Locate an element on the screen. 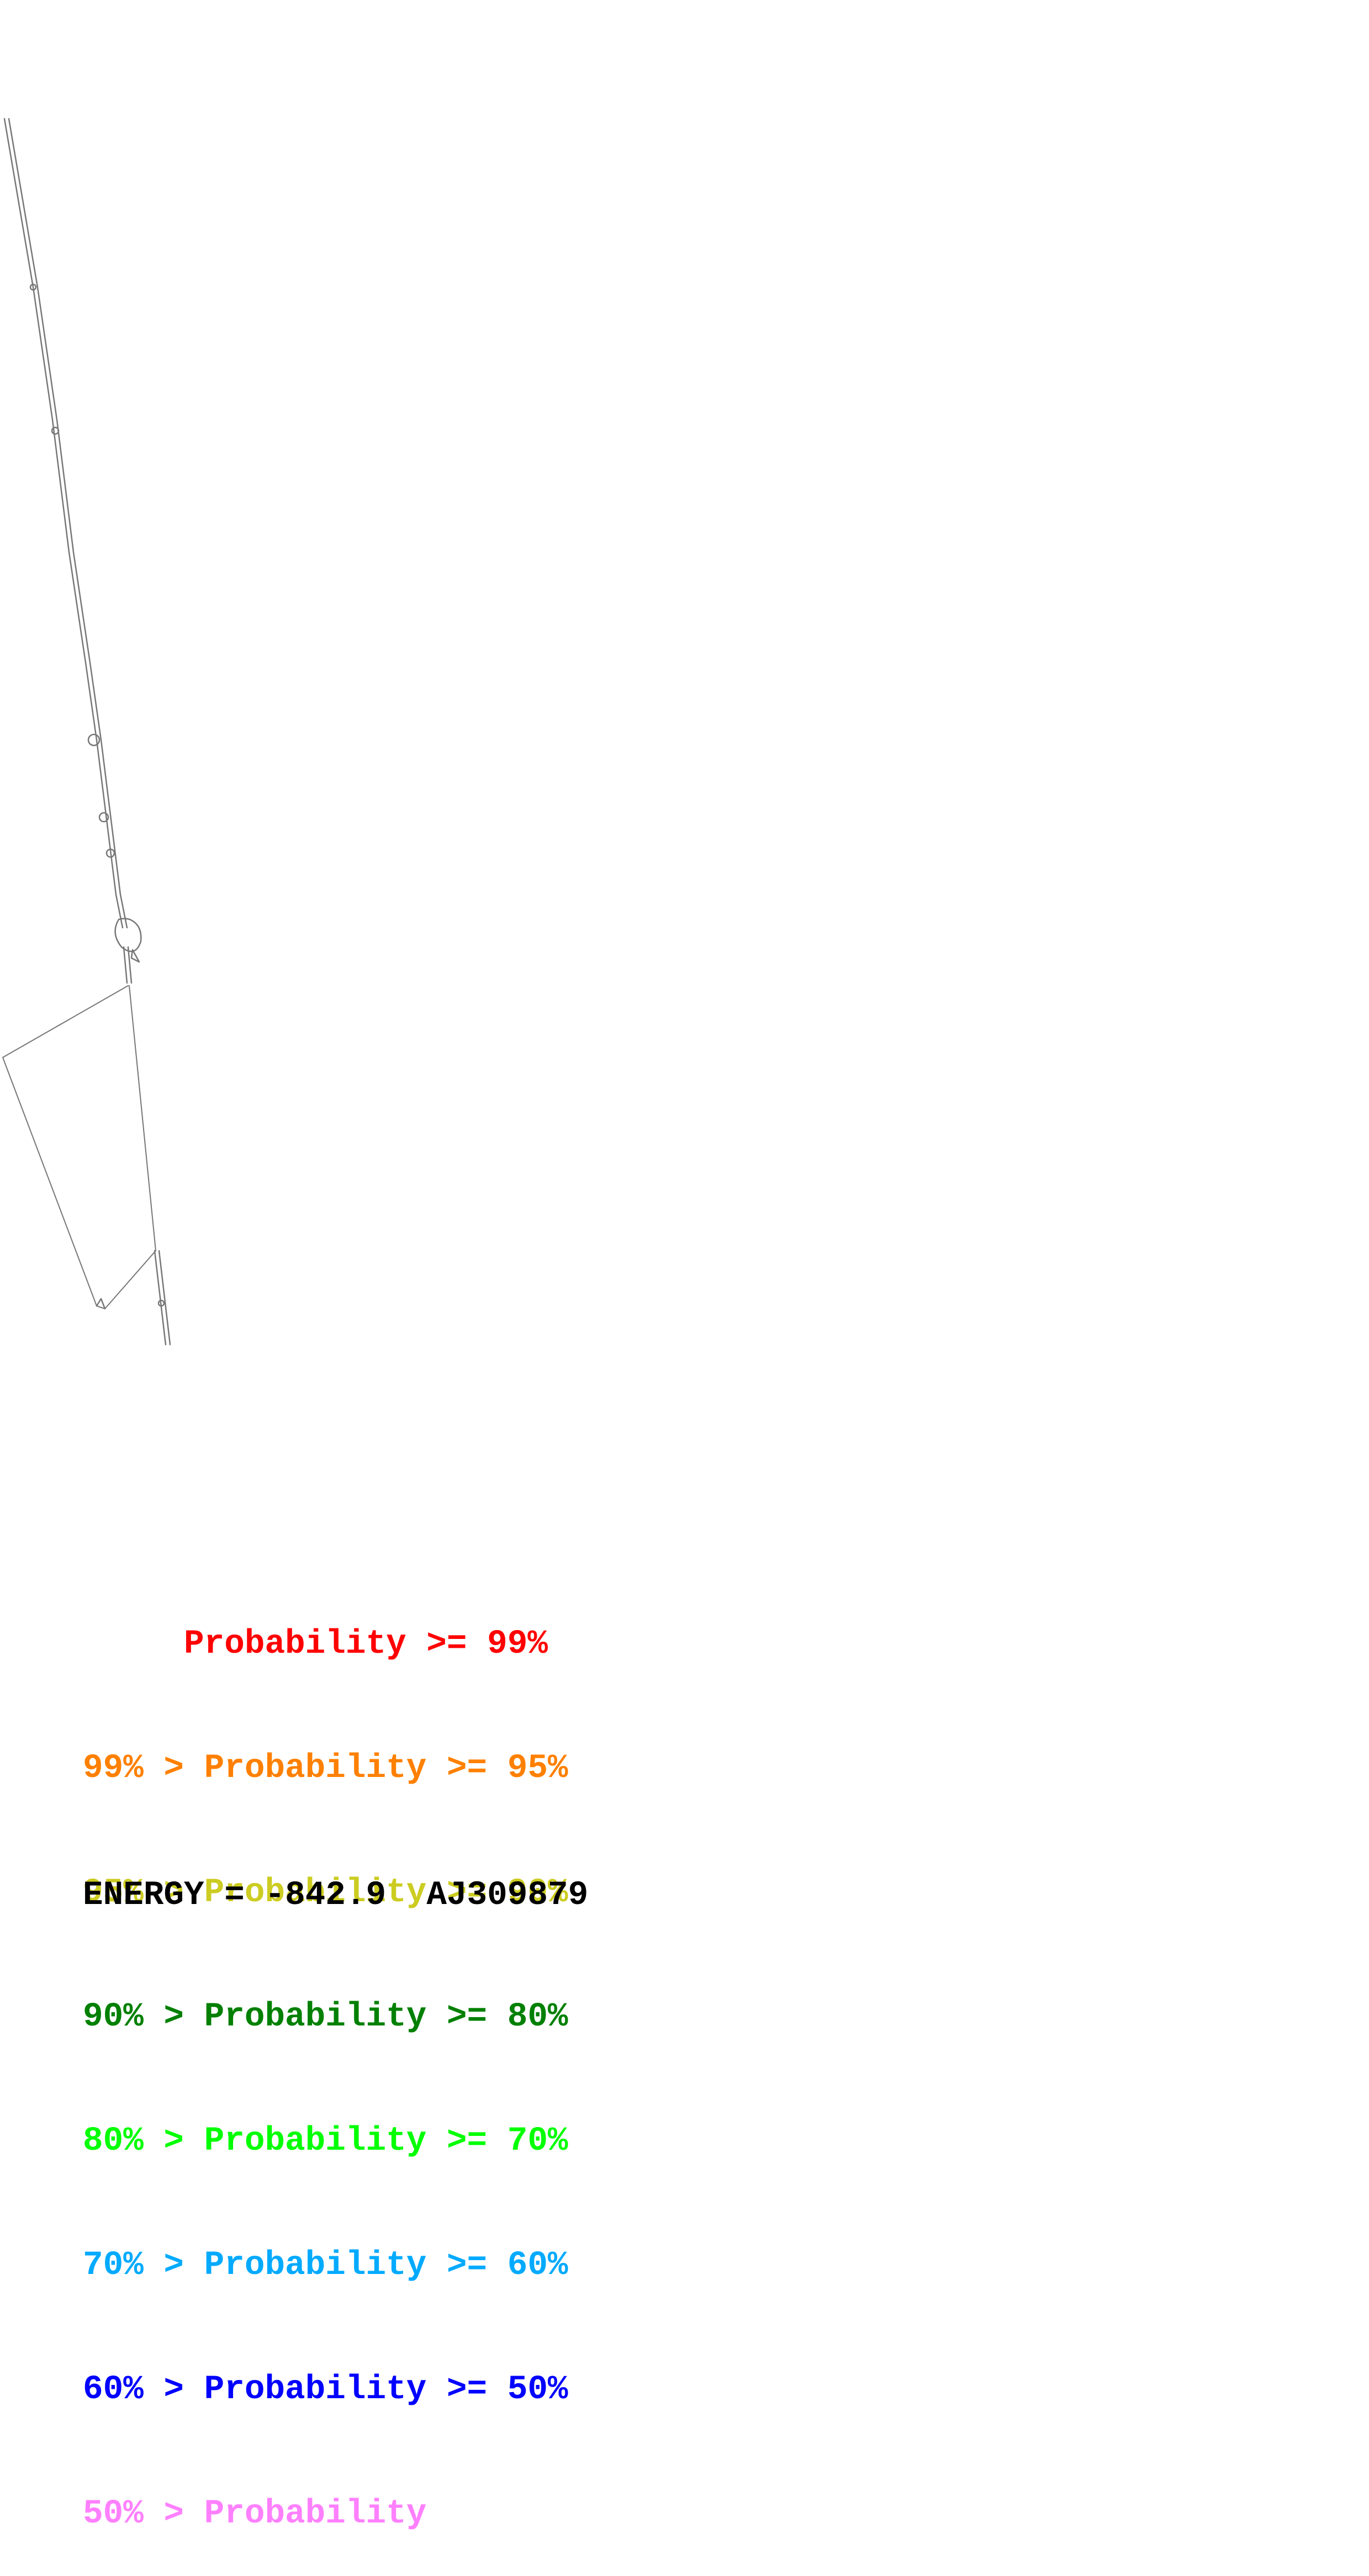 Image resolution: width=1369 pixels, height=2576 pixels. legend-row-70: 80% > Probability >= 70% is located at coordinates (325, 2141).